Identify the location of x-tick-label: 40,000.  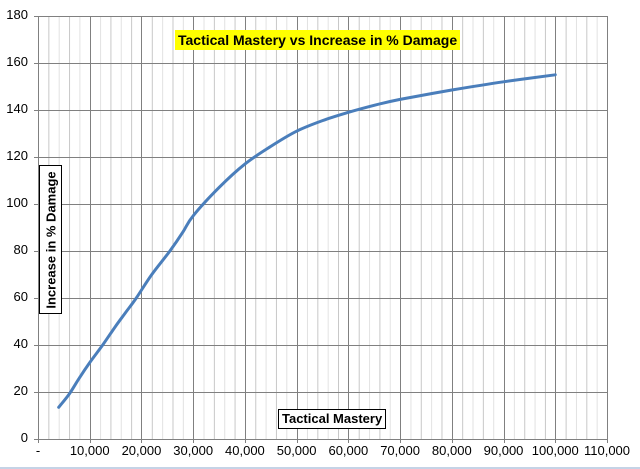
(245, 450).